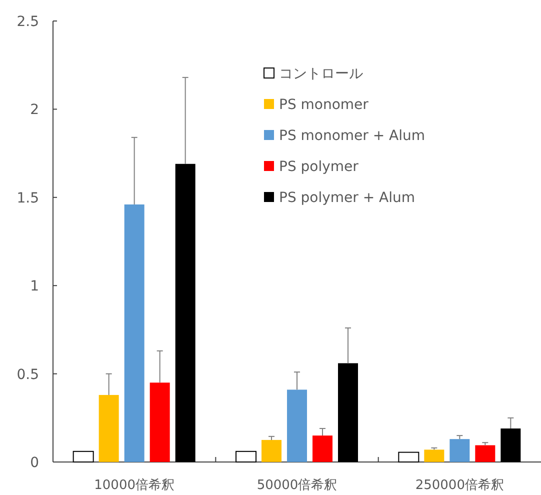  I want to click on y-tick-label: 1, so click(34, 286).